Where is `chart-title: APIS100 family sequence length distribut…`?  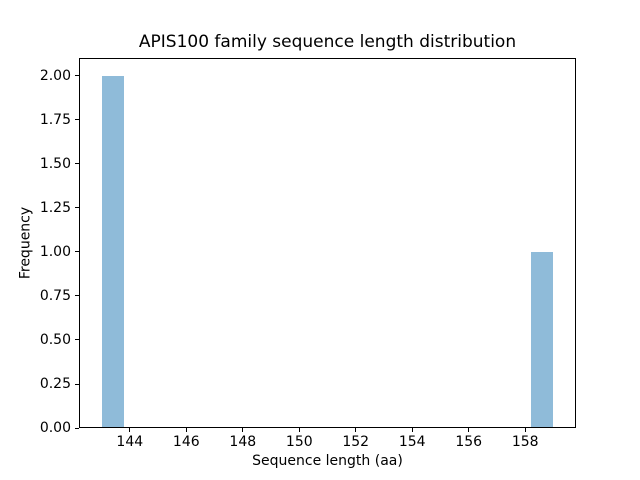 chart-title: APIS100 family sequence length distribut… is located at coordinates (327, 42).